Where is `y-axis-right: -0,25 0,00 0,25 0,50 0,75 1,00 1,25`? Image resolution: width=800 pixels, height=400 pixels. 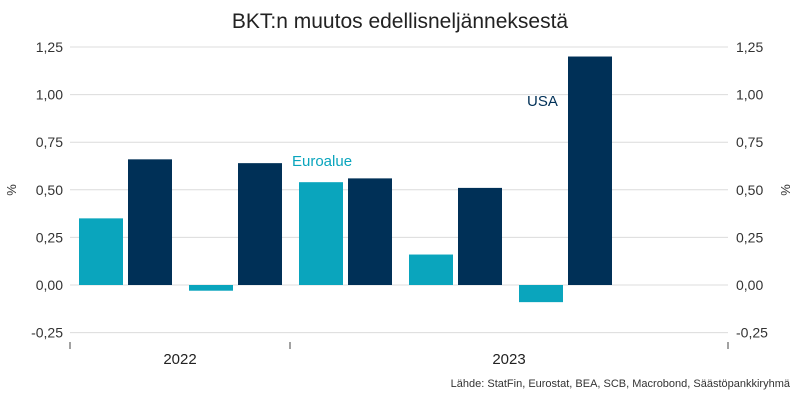 y-axis-right: -0,25 0,00 0,25 0,50 0,75 1,00 1,25 is located at coordinates (752, 190).